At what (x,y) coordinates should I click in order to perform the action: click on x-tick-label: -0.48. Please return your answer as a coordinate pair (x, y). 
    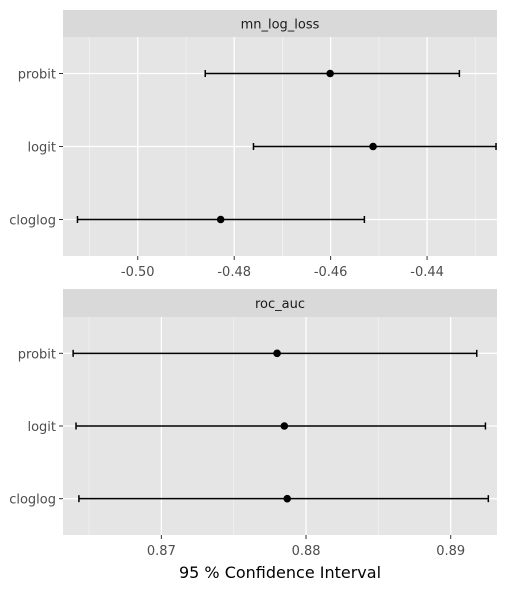
    Looking at the image, I should click on (234, 272).